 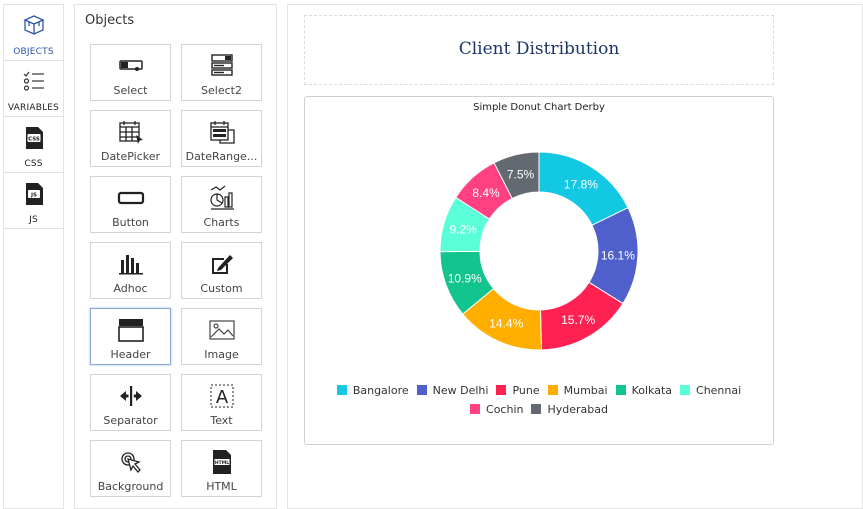 I want to click on donut-slice-hyderabad, so click(x=516, y=175).